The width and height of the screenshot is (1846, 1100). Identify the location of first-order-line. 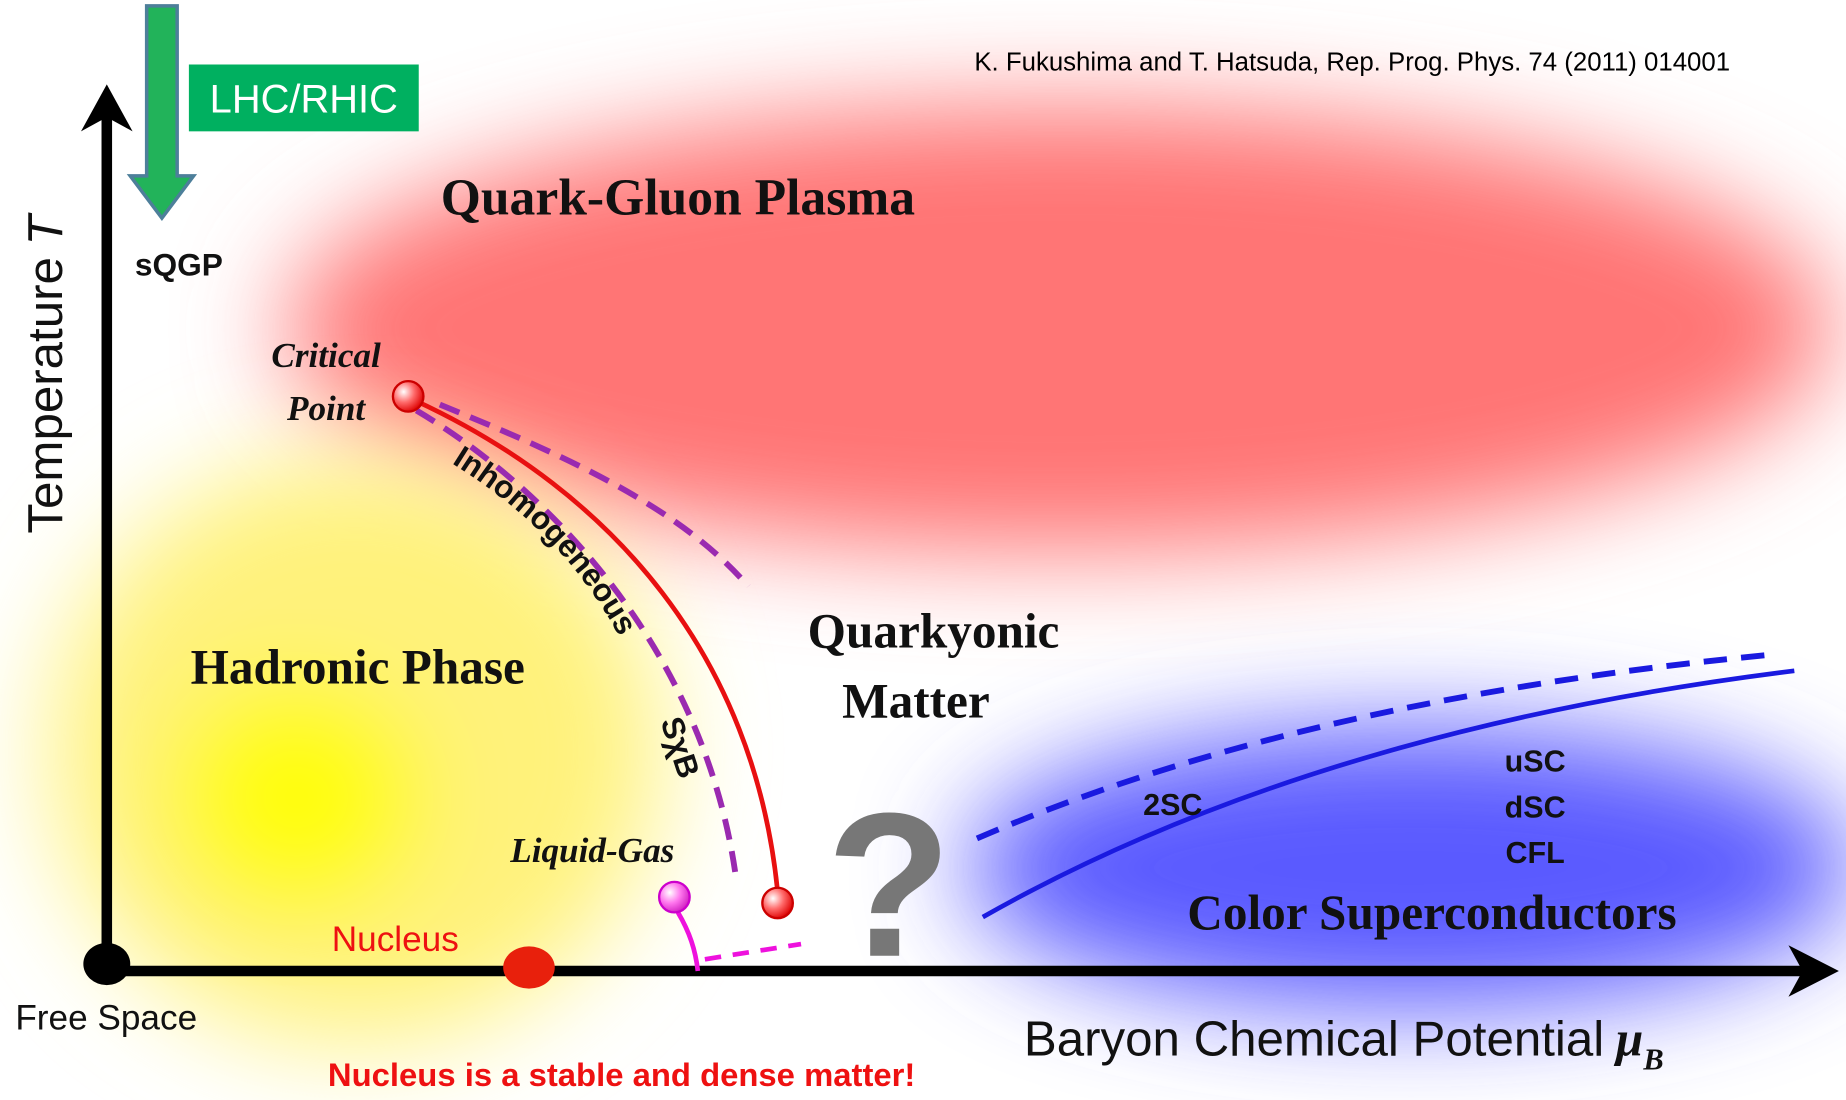
(597, 645).